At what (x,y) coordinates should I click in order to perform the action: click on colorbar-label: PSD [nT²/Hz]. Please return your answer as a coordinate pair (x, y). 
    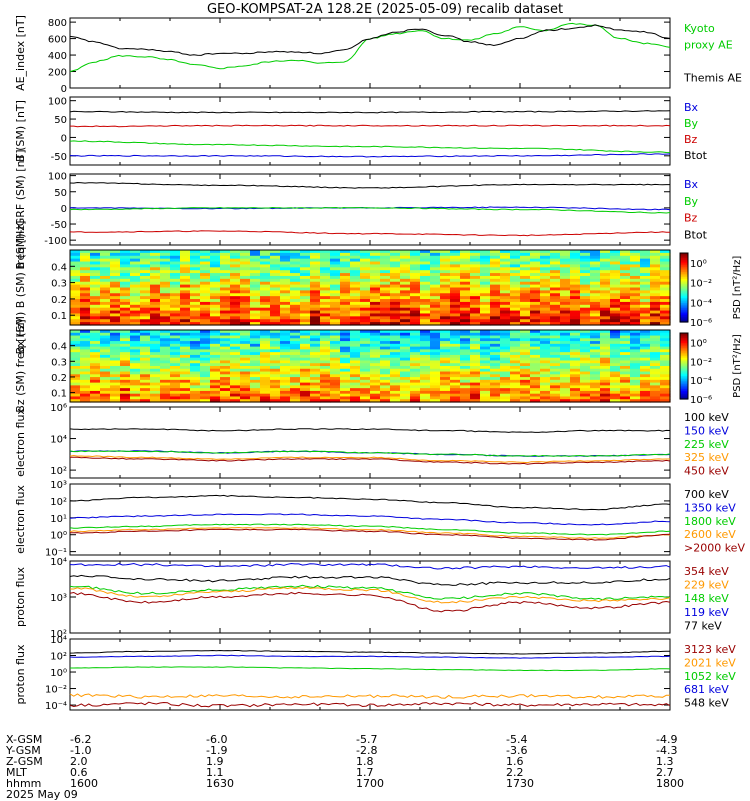
    Looking at the image, I should click on (737, 366).